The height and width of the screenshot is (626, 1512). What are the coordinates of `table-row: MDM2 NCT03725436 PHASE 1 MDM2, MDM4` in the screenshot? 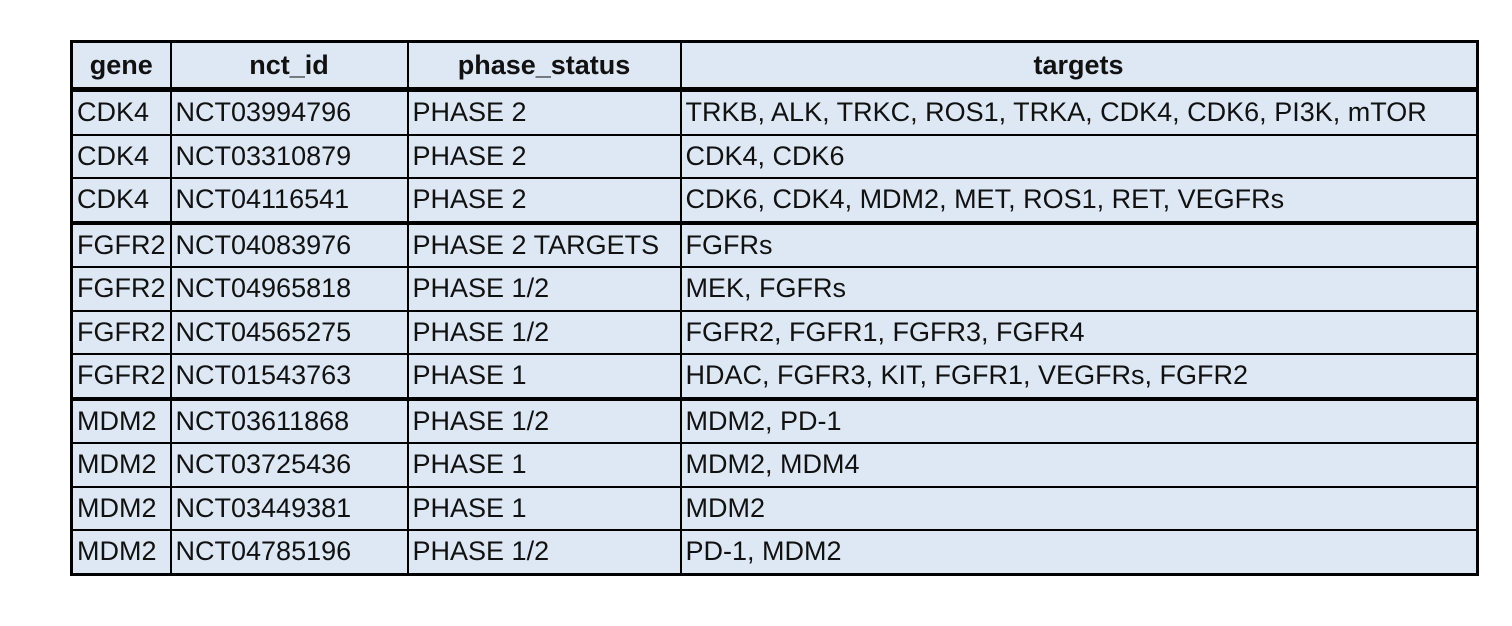 It's located at (774, 465).